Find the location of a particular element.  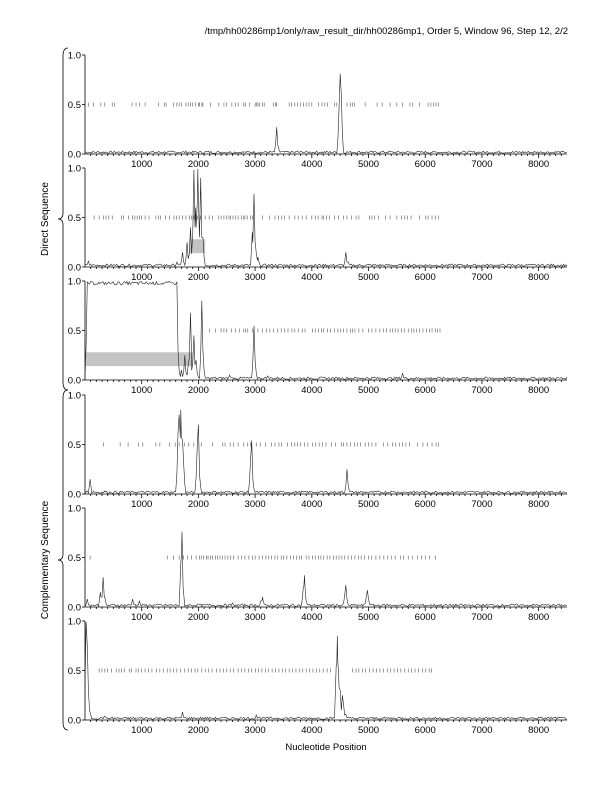

complementary-sequence-bracket is located at coordinates (63, 560).